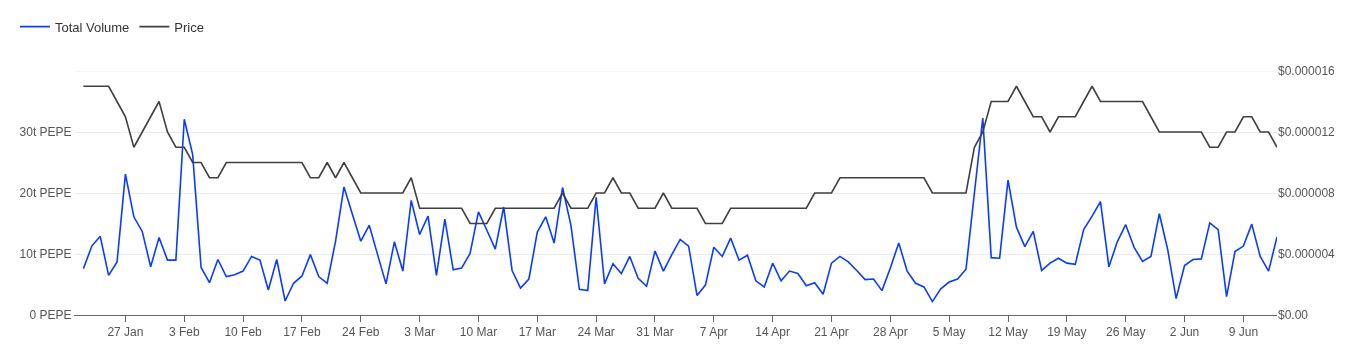 The width and height of the screenshot is (1357, 350). Describe the element at coordinates (596, 332) in the screenshot. I see `x-tick-label: 24 Mar` at that location.